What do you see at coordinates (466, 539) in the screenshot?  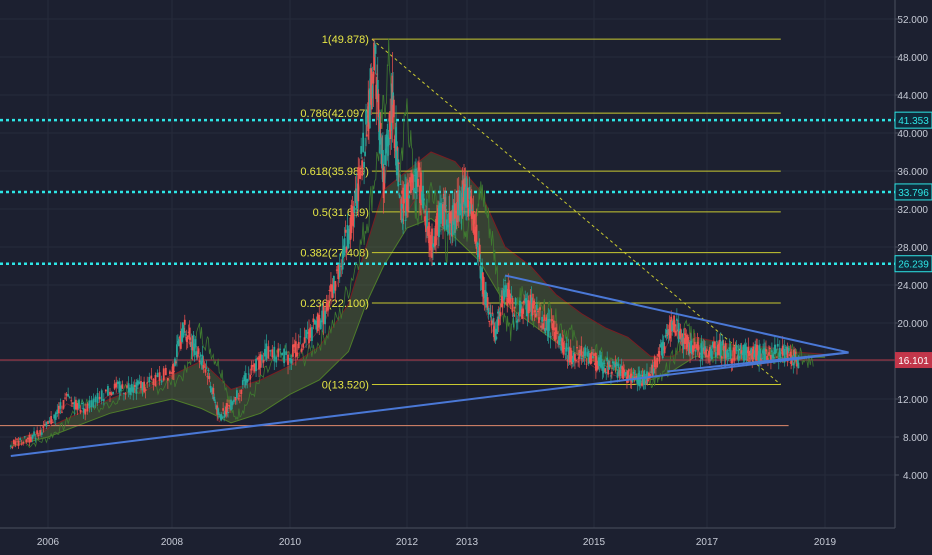 I see `time-axis-panel` at bounding box center [466, 539].